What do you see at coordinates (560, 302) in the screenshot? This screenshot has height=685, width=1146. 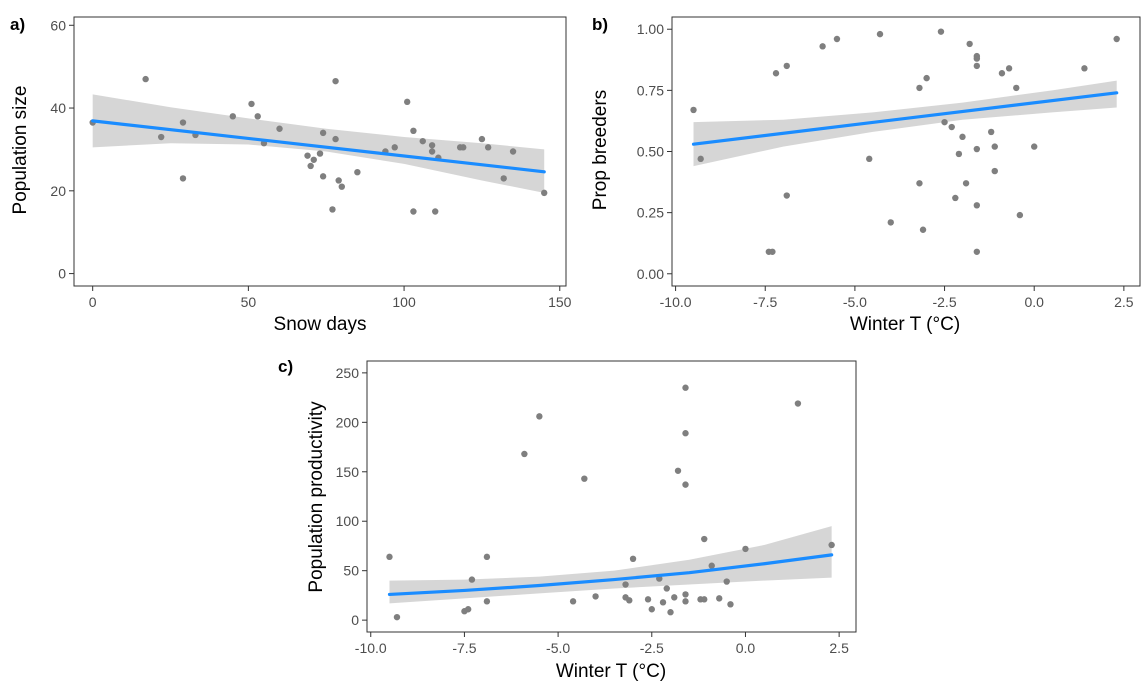 I see `panel-a-x-tick-label: 150` at bounding box center [560, 302].